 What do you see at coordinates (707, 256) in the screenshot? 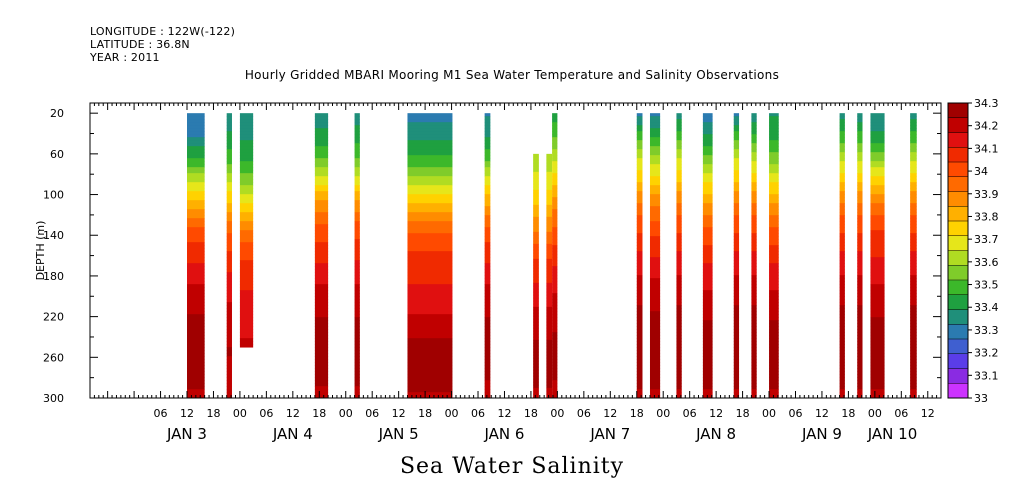
I see `data-block` at bounding box center [707, 256].